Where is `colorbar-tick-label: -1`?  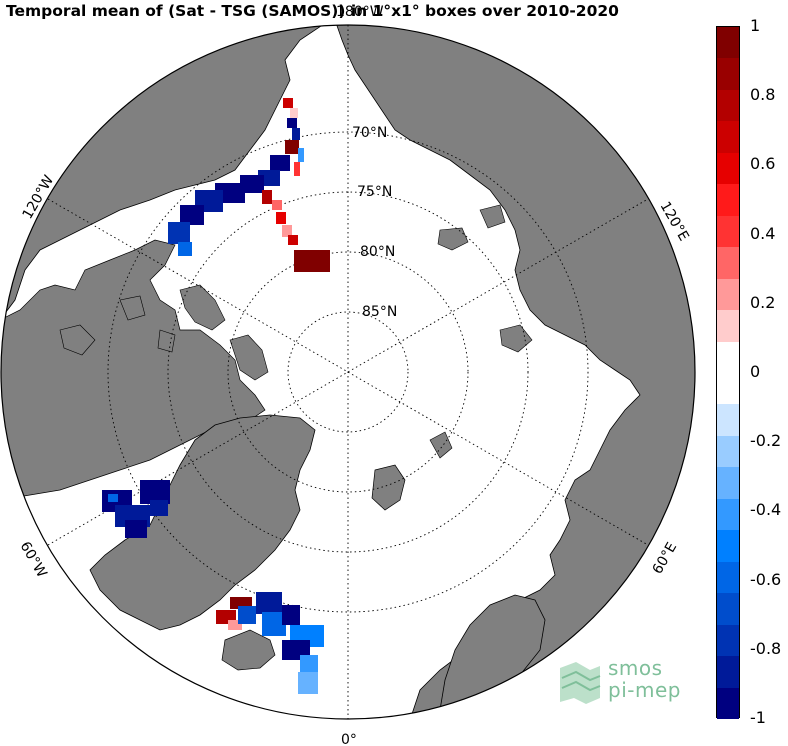 colorbar-tick-label: -1 is located at coordinates (758, 717).